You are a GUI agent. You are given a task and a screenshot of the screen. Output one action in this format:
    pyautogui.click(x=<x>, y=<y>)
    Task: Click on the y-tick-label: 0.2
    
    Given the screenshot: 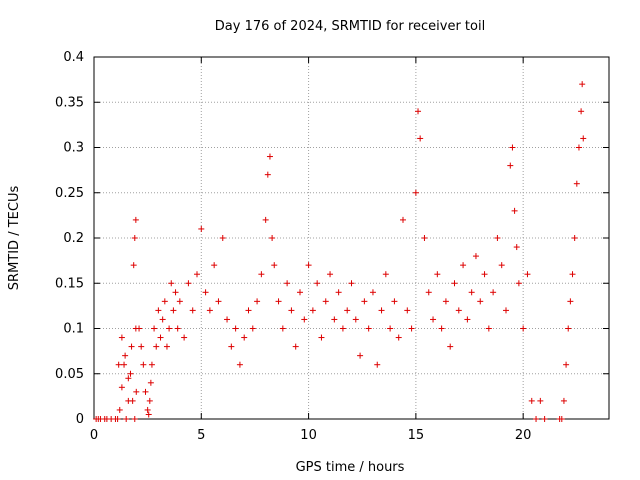 What is the action you would take?
    pyautogui.click(x=73, y=238)
    